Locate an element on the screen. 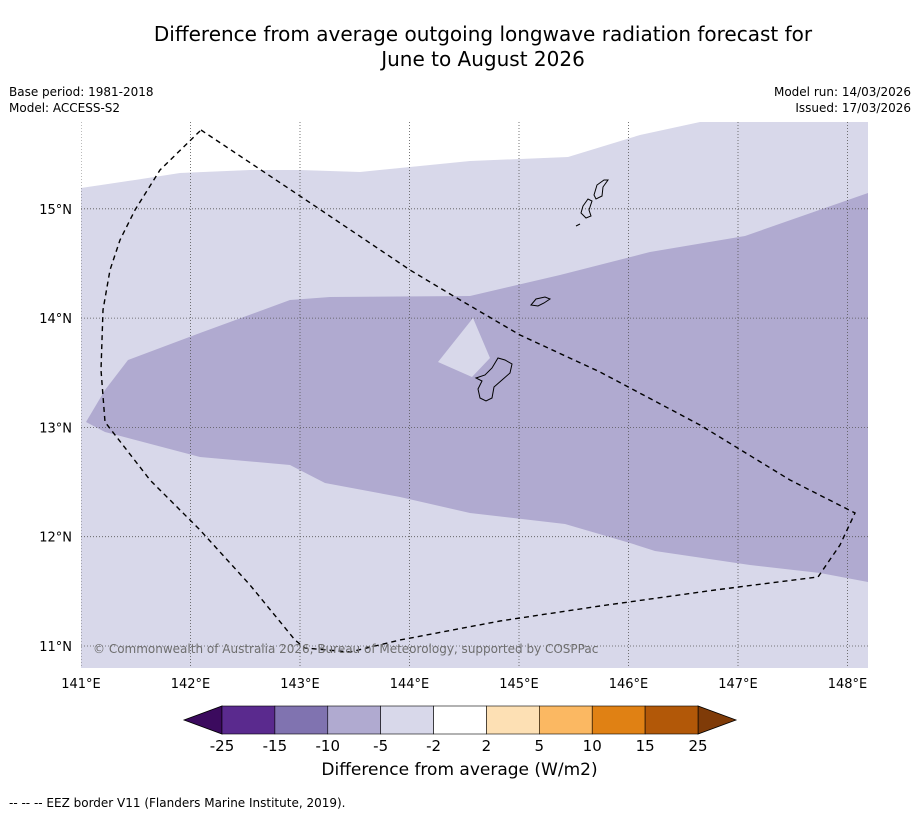 The height and width of the screenshot is (816, 919). colorbar-tick-label: 10 is located at coordinates (592, 746).